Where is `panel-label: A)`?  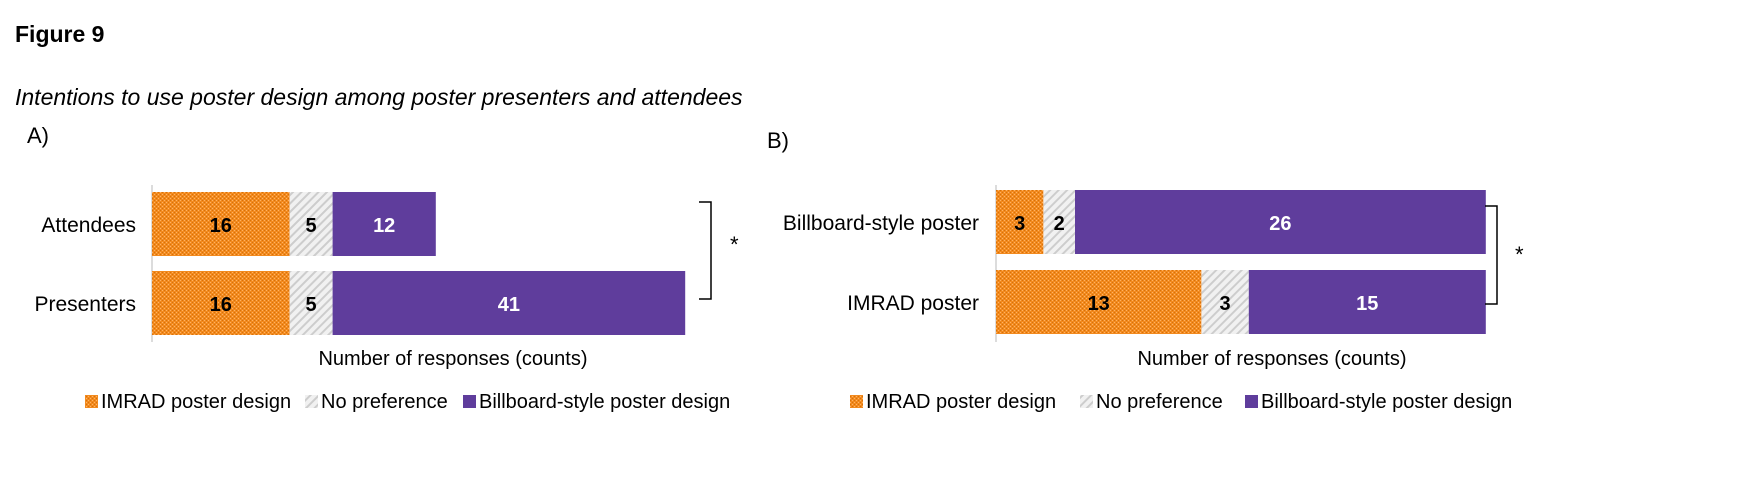
panel-label: A) is located at coordinates (38, 135).